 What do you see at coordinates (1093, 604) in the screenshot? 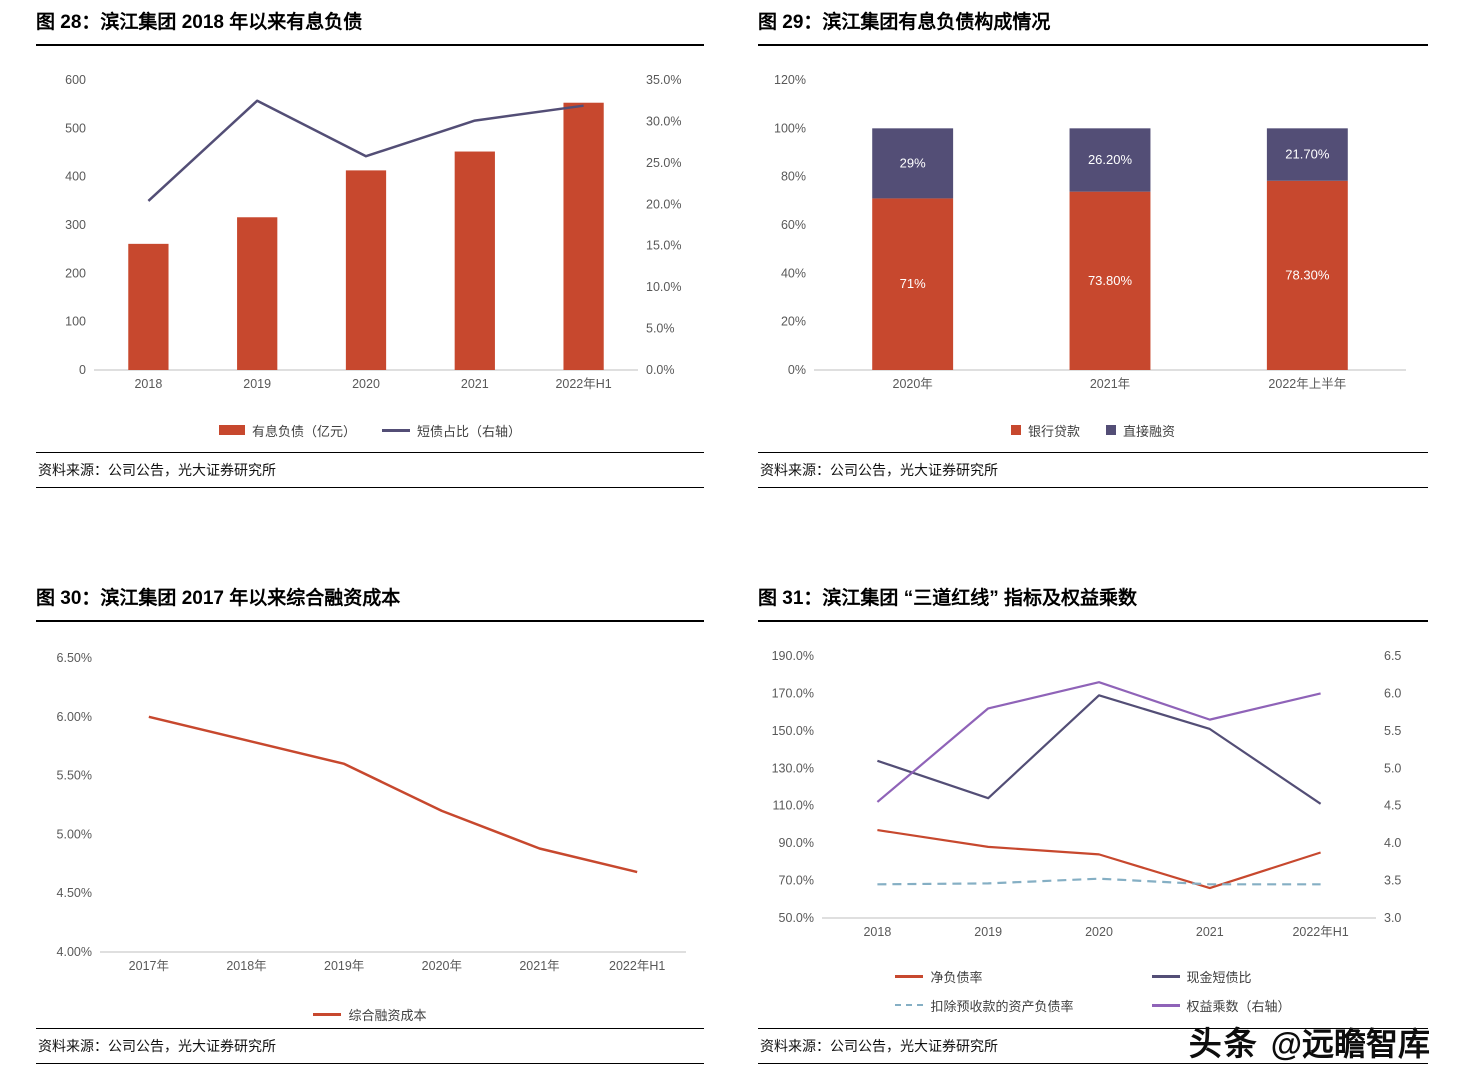
I see `figure-31-title: 图 31：滨江集团 “三道红线” 指标及权益乘数` at bounding box center [1093, 604].